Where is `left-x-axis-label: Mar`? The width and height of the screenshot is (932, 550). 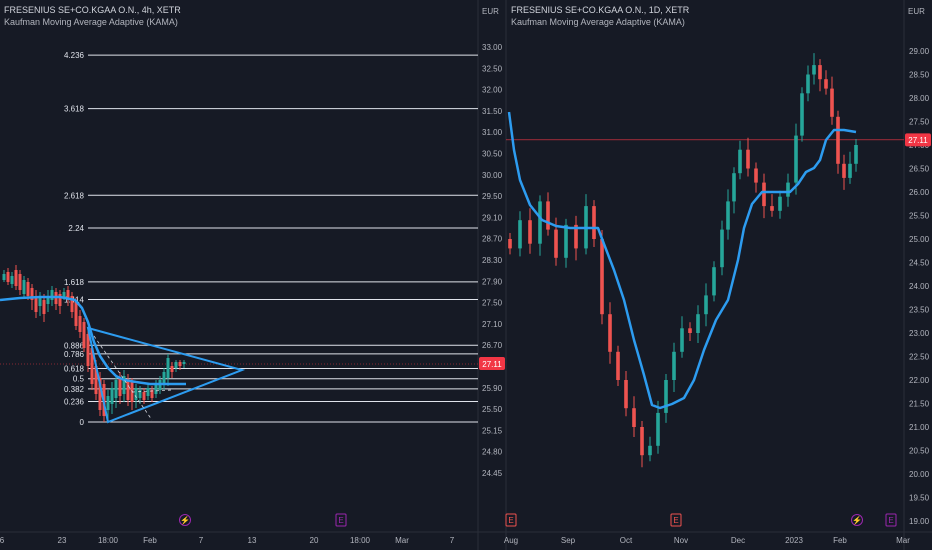 left-x-axis-label: Mar is located at coordinates (402, 540).